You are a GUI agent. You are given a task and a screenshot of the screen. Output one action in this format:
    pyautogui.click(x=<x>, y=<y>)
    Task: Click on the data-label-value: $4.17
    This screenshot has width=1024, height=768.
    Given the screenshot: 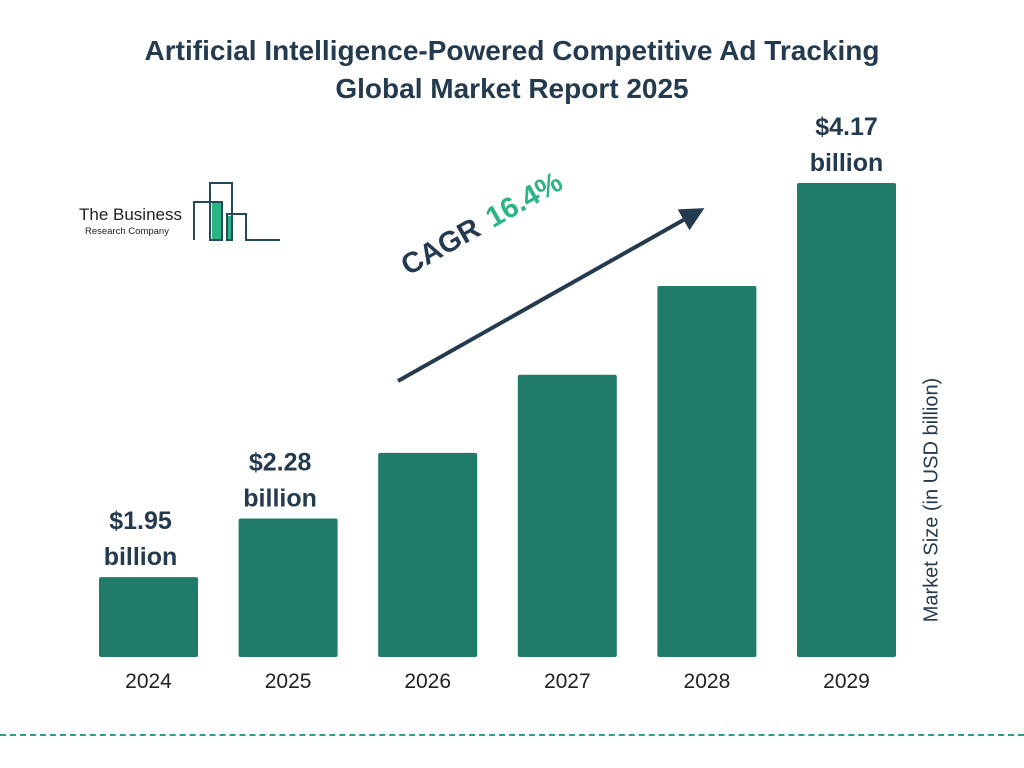 What is the action you would take?
    pyautogui.click(x=846, y=127)
    